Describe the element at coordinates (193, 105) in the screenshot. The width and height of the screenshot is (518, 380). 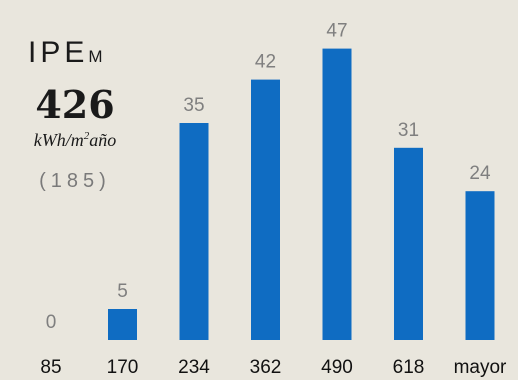
I see `data-label-234: 35` at that location.